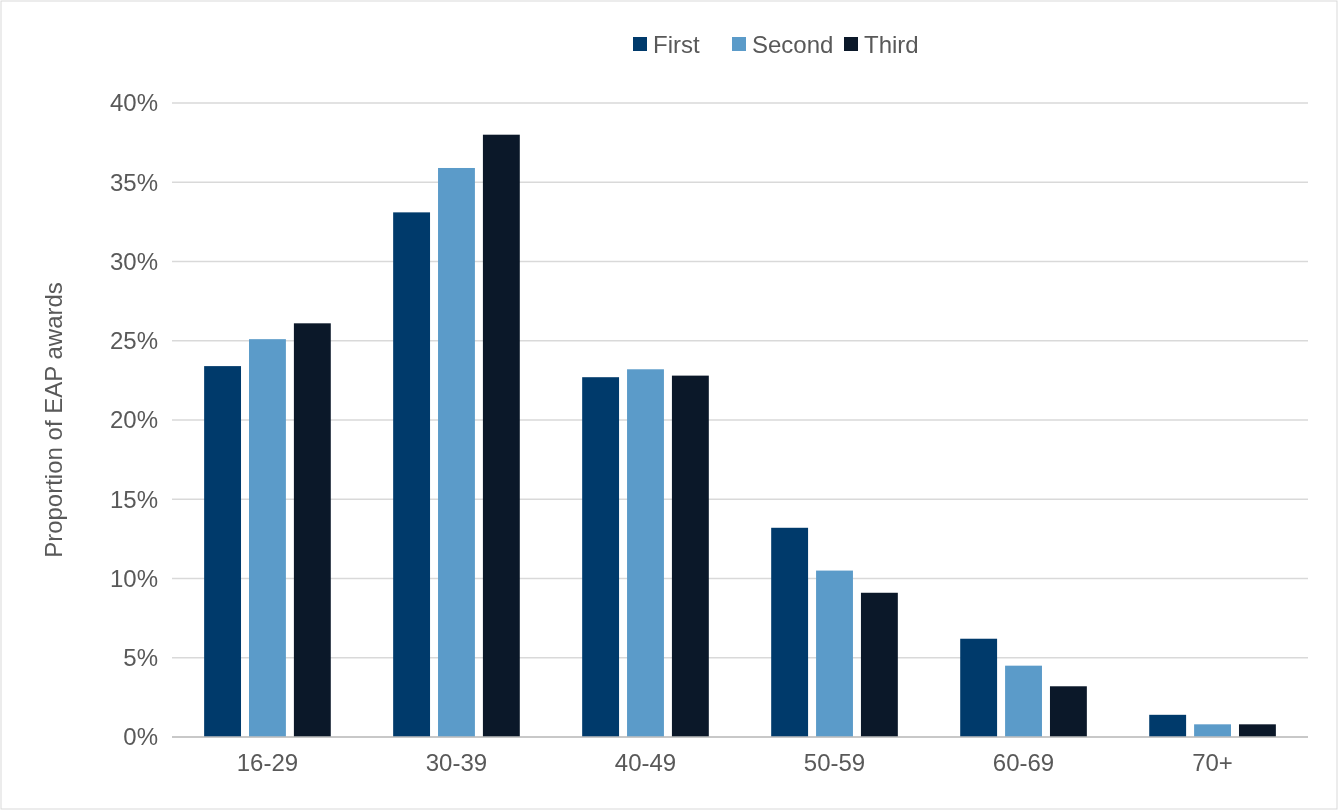  Describe the element at coordinates (53, 420) in the screenshot. I see `y-axis-title: Proportion of EAP awards` at that location.